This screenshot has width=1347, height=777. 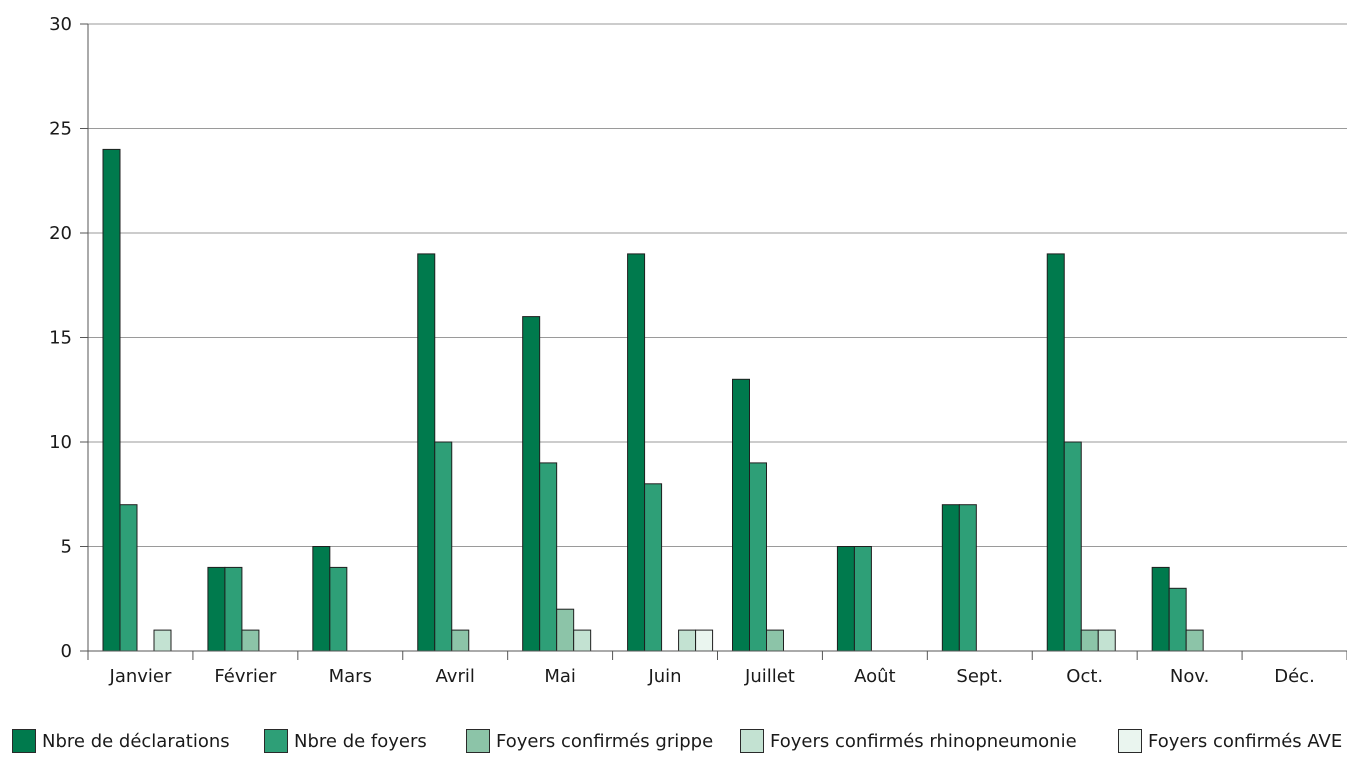 I want to click on y-tick-label: 5, so click(x=66, y=547).